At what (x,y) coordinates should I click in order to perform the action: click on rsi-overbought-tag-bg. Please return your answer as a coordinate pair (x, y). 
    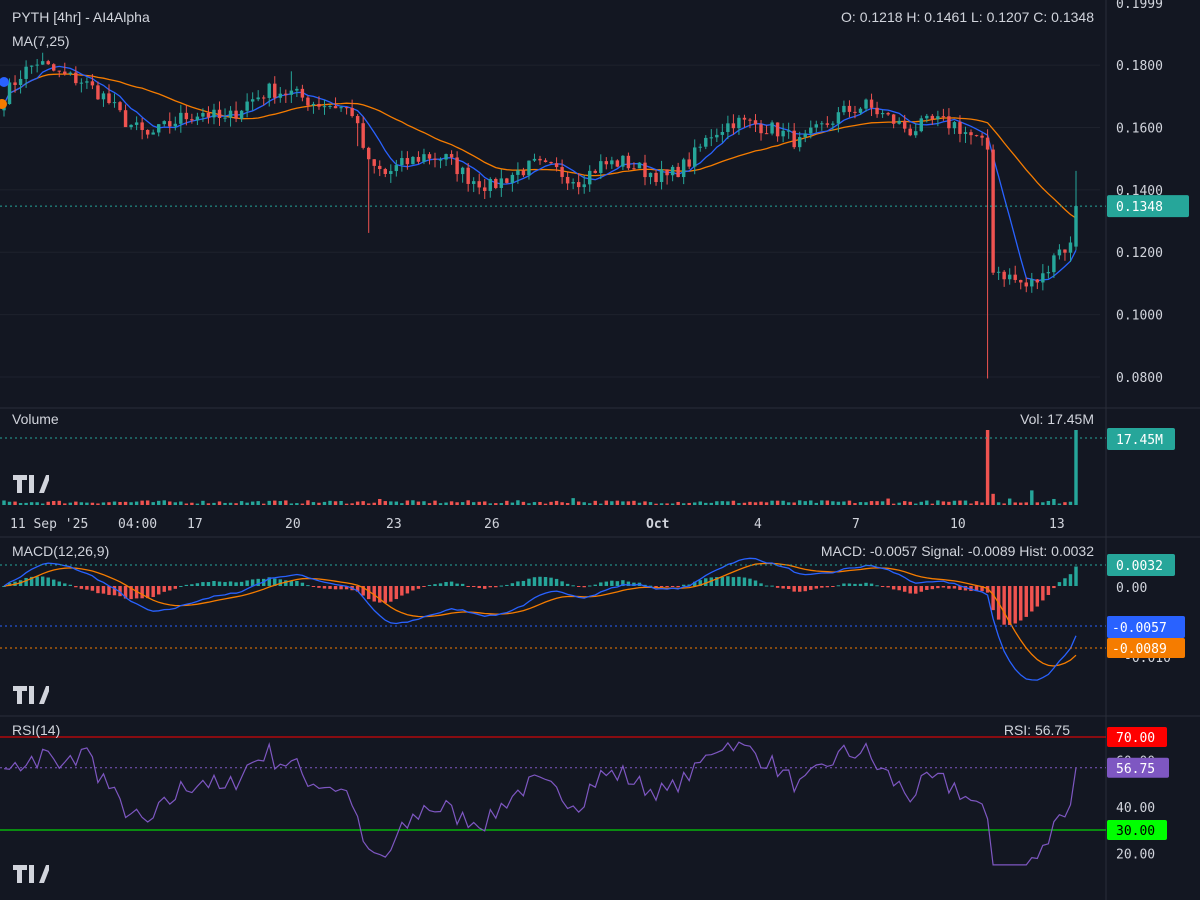
    Looking at the image, I should click on (1137, 737).